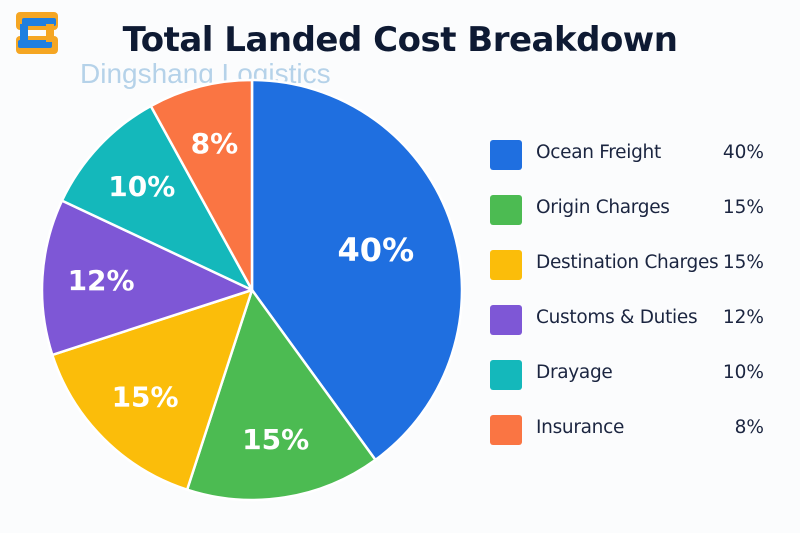 The height and width of the screenshot is (533, 800). I want to click on legend-item: Customs & Duties 12%, so click(635, 330).